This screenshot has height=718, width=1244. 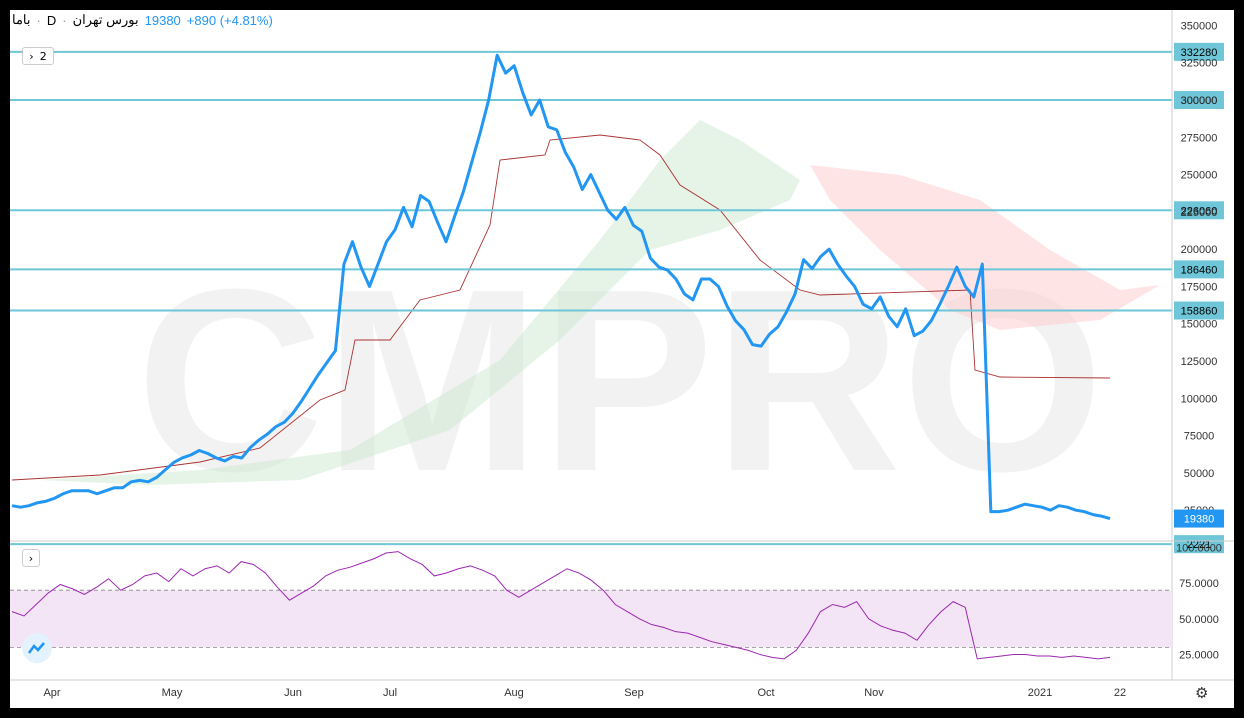 I want to click on horizontal-level-label: 186460, so click(x=1199, y=270).